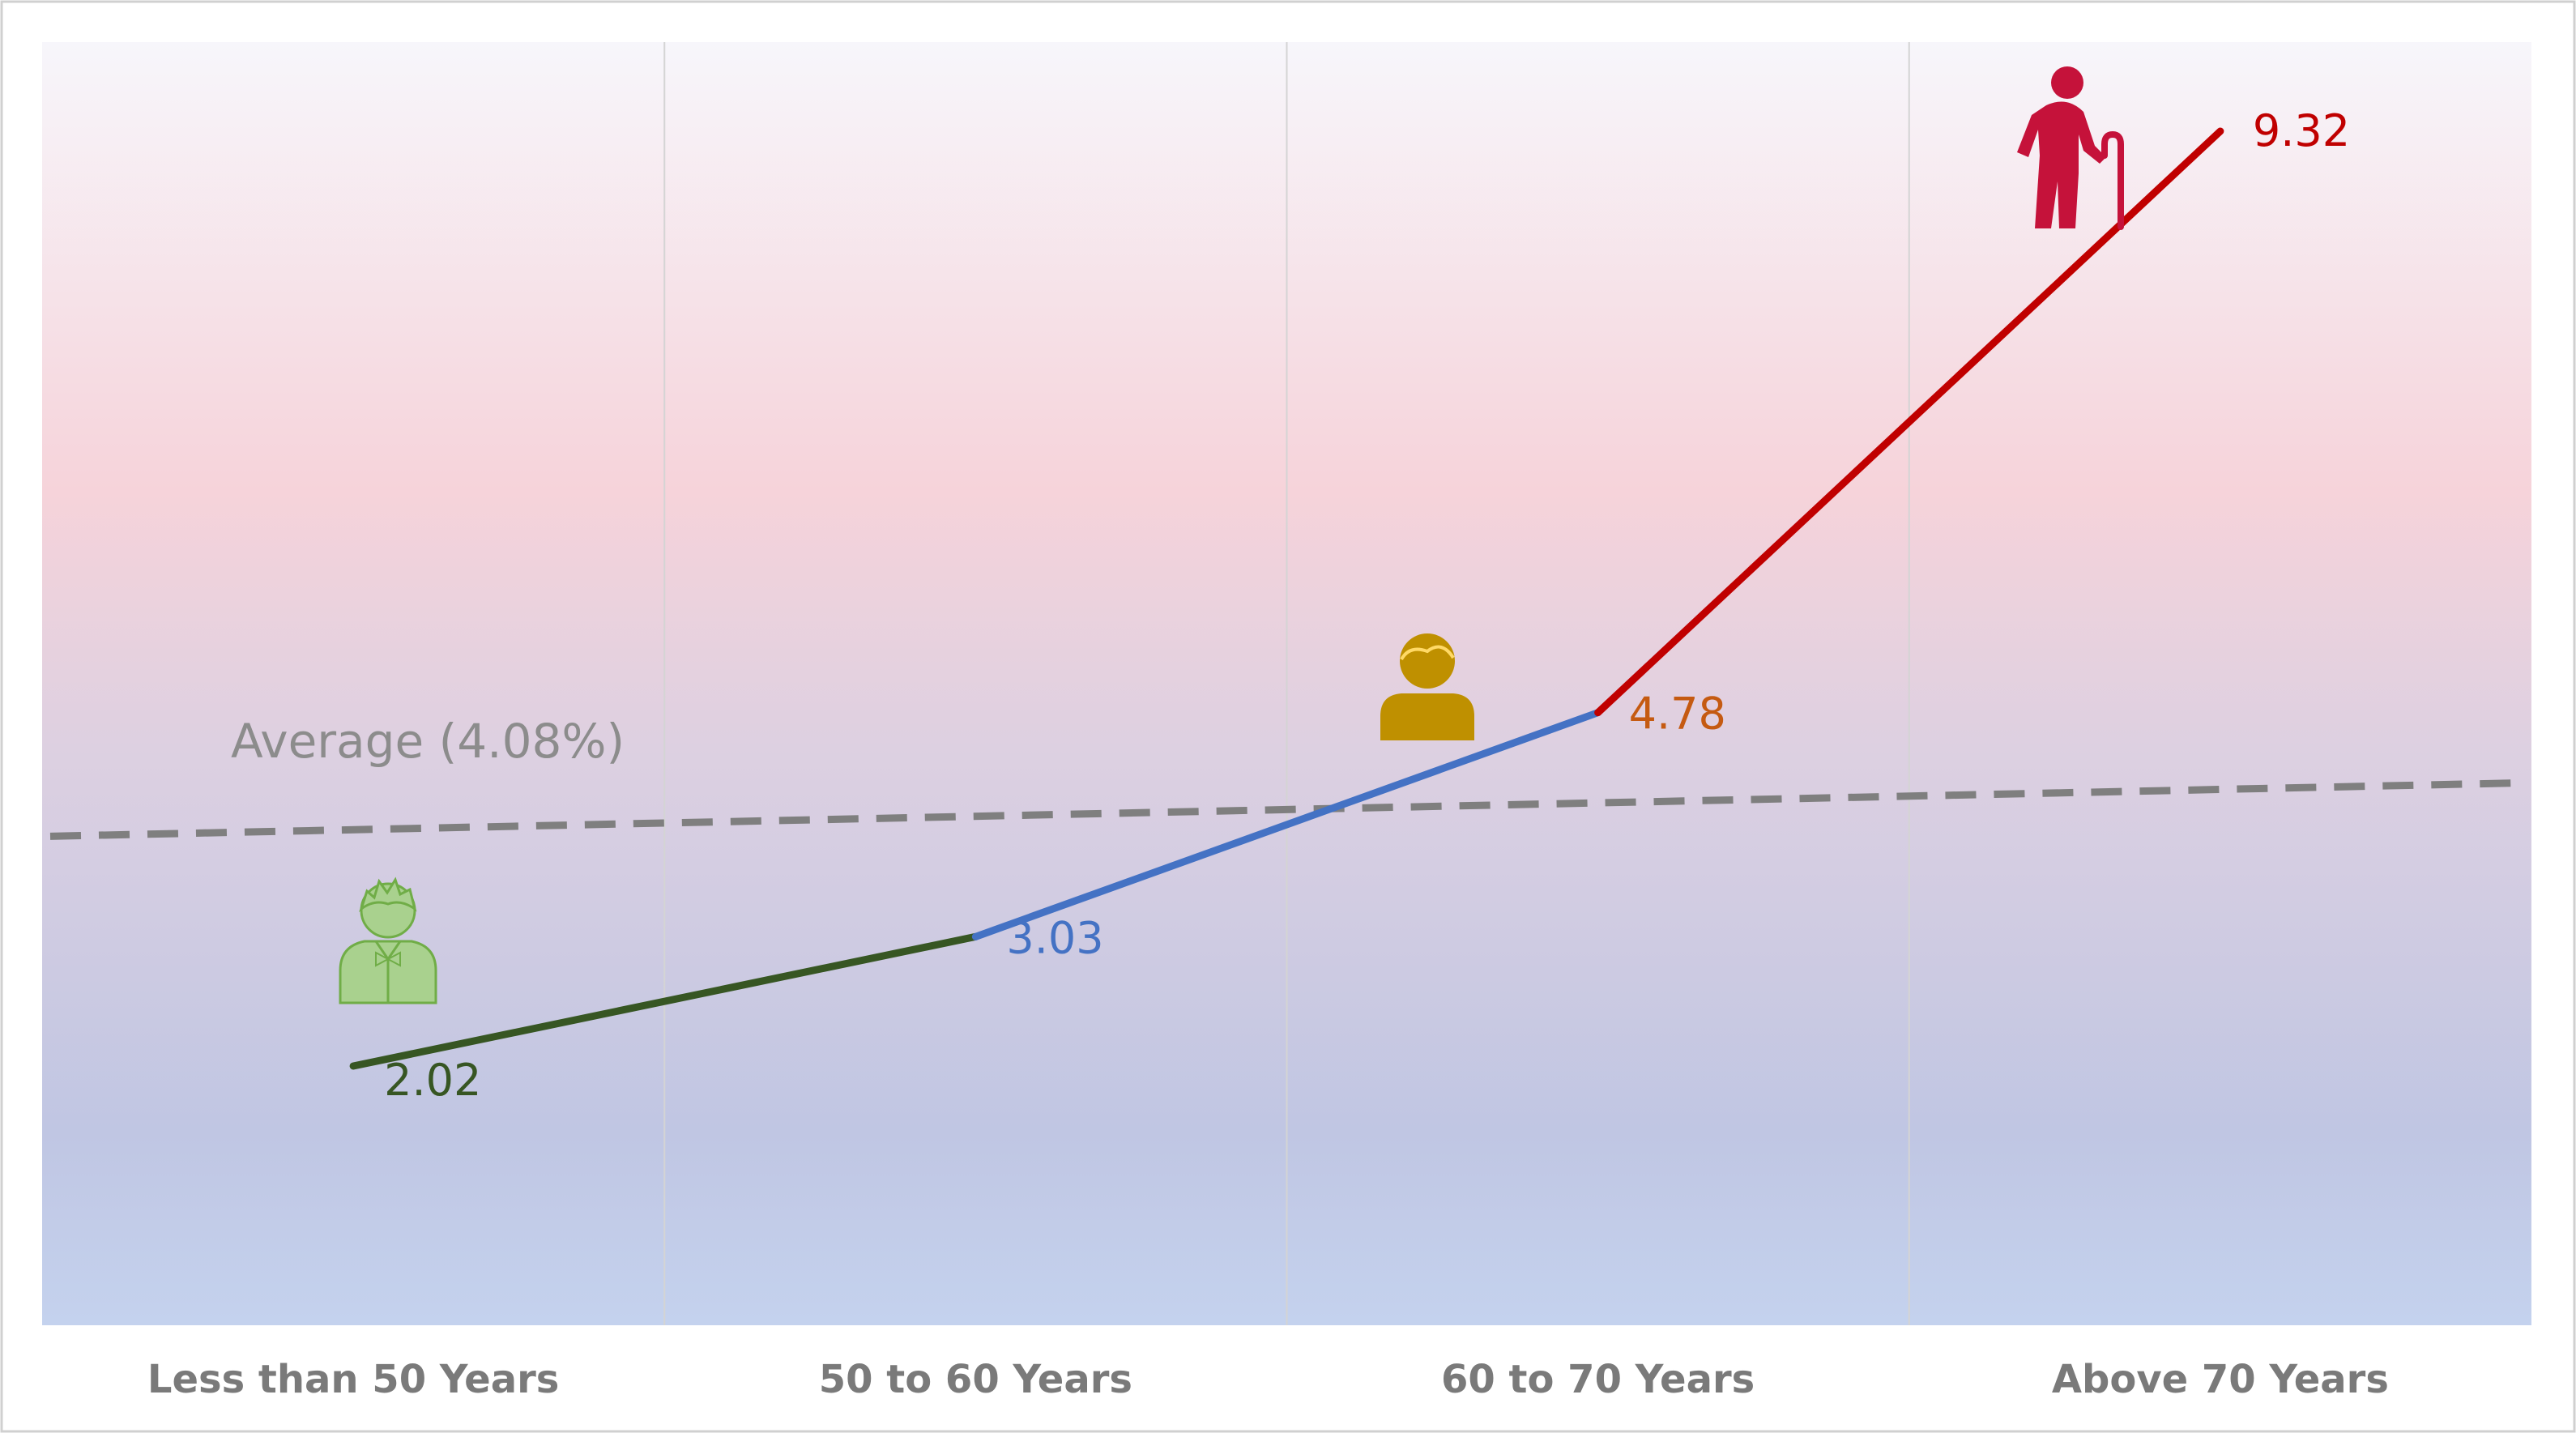 This screenshot has height=1433, width=2576. What do you see at coordinates (428, 741) in the screenshot?
I see `average-label: Average (4.08%)` at bounding box center [428, 741].